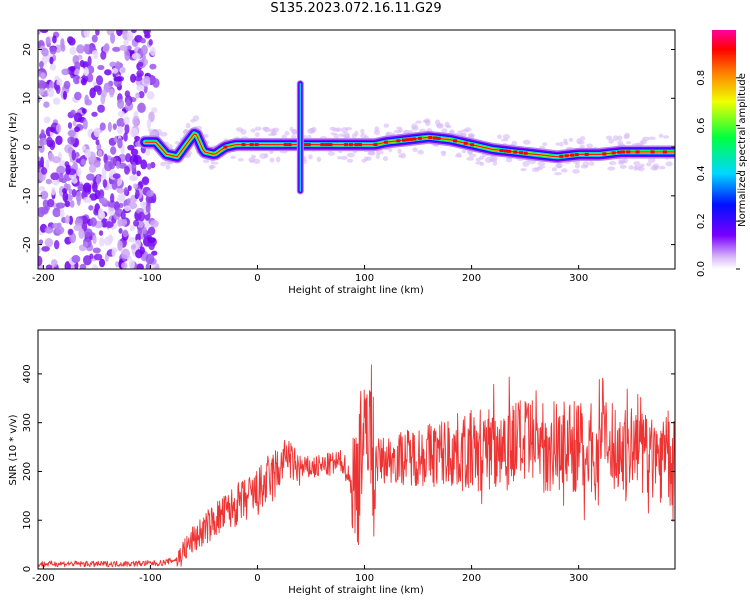 The width and height of the screenshot is (750, 600). I want to click on snr-x-label: Height of straight line (km), so click(356, 590).